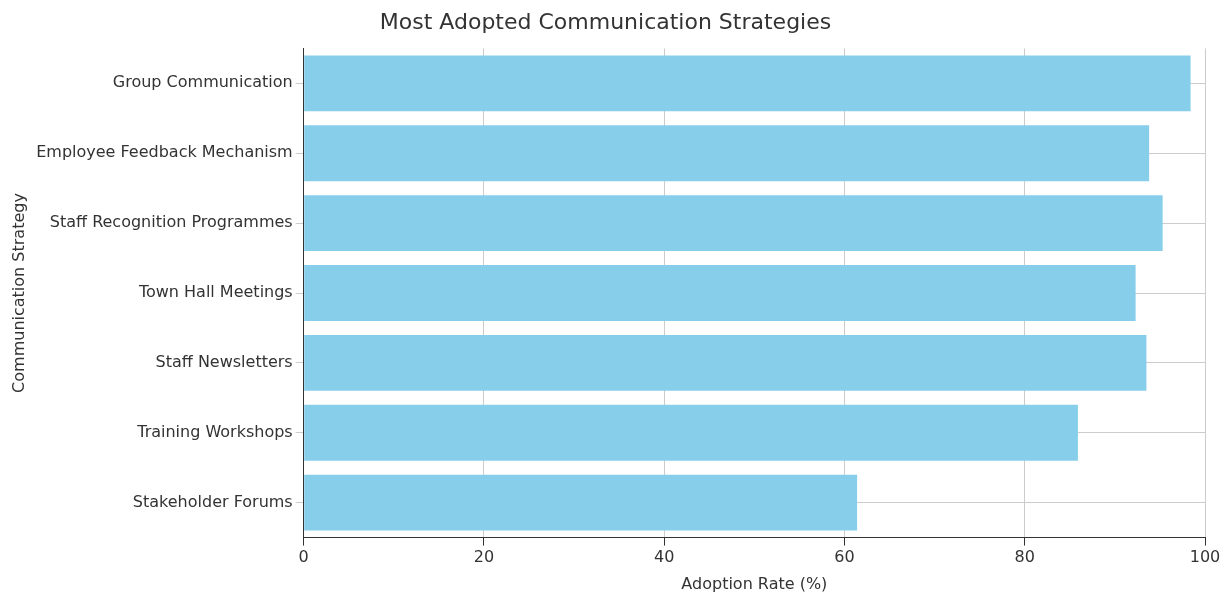 This screenshot has height=602, width=1227. What do you see at coordinates (664, 557) in the screenshot?
I see `x-tick-label: 40` at bounding box center [664, 557].